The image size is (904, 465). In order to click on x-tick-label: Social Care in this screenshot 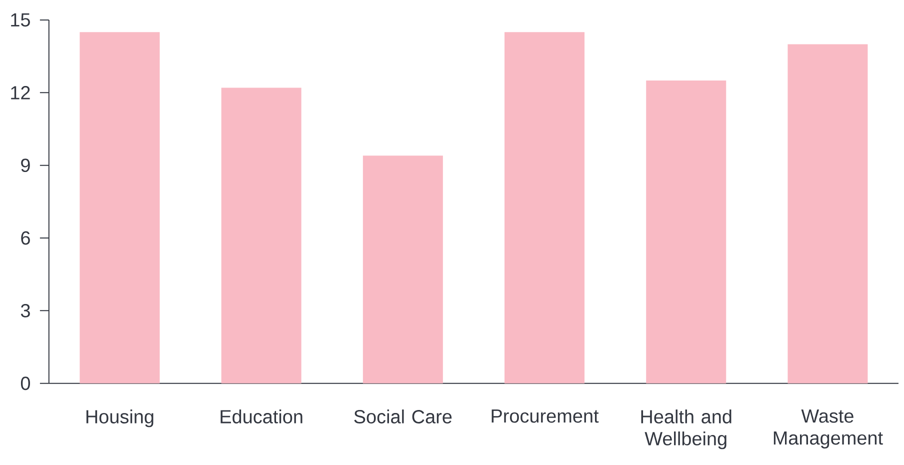, I will do `click(403, 416)`.